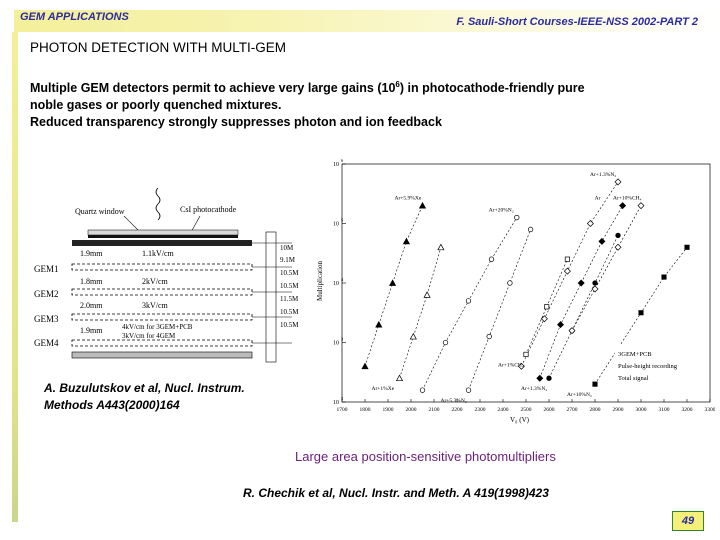 The width and height of the screenshot is (720, 540). What do you see at coordinates (501, 211) in the screenshot?
I see `series-label: Ar+20%N₂` at bounding box center [501, 211].